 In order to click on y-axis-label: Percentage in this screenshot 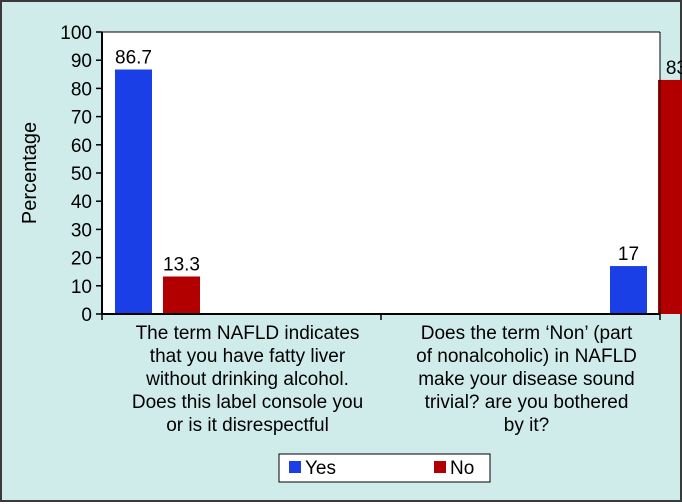, I will do `click(30, 173)`.